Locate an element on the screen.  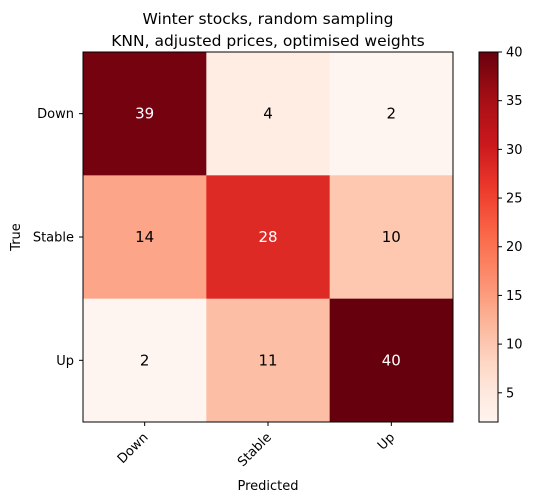
y-tick-label: Down is located at coordinates (55, 114).